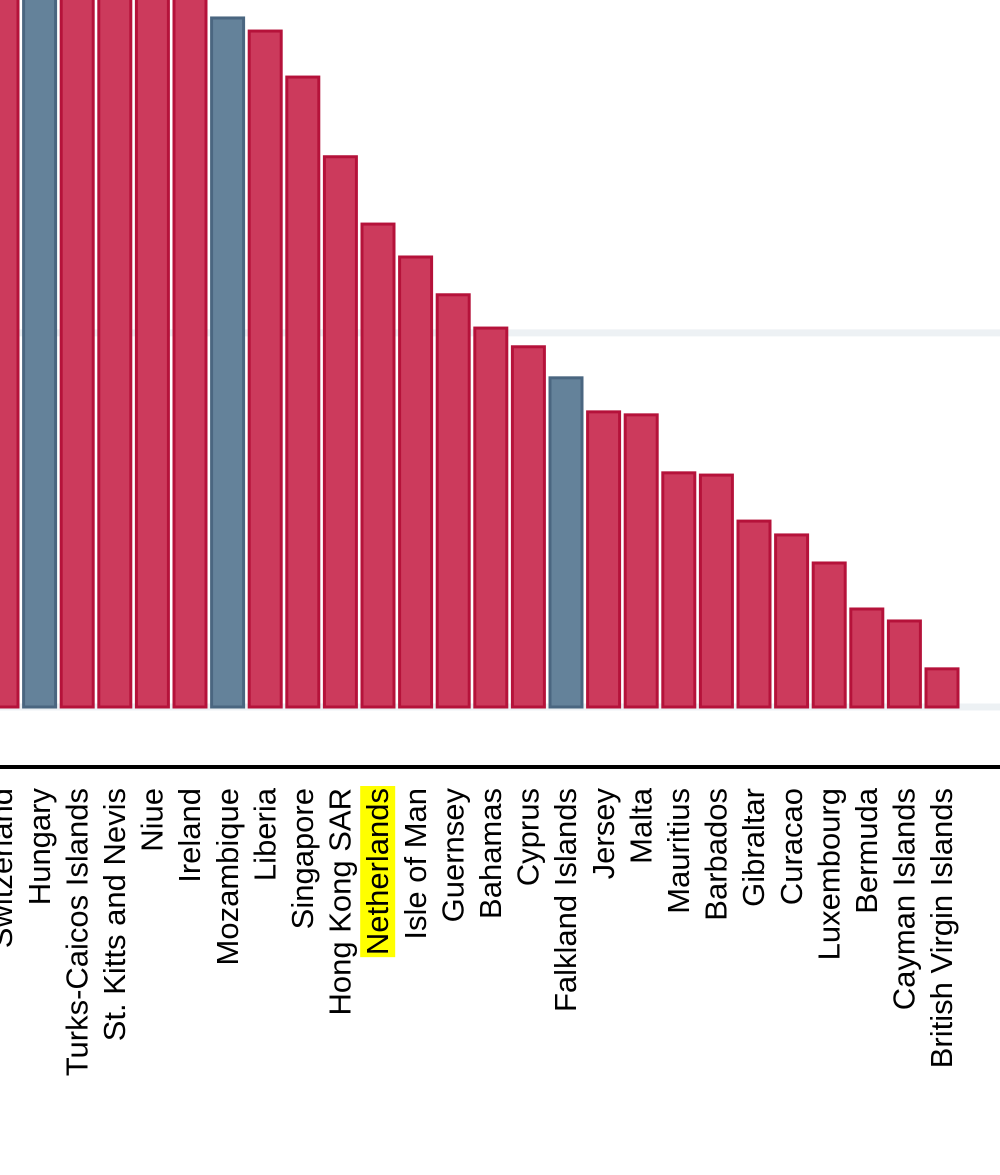 The width and height of the screenshot is (1000, 1175). Describe the element at coordinates (490, 853) in the screenshot. I see `x-tick-label: Bahamas` at that location.